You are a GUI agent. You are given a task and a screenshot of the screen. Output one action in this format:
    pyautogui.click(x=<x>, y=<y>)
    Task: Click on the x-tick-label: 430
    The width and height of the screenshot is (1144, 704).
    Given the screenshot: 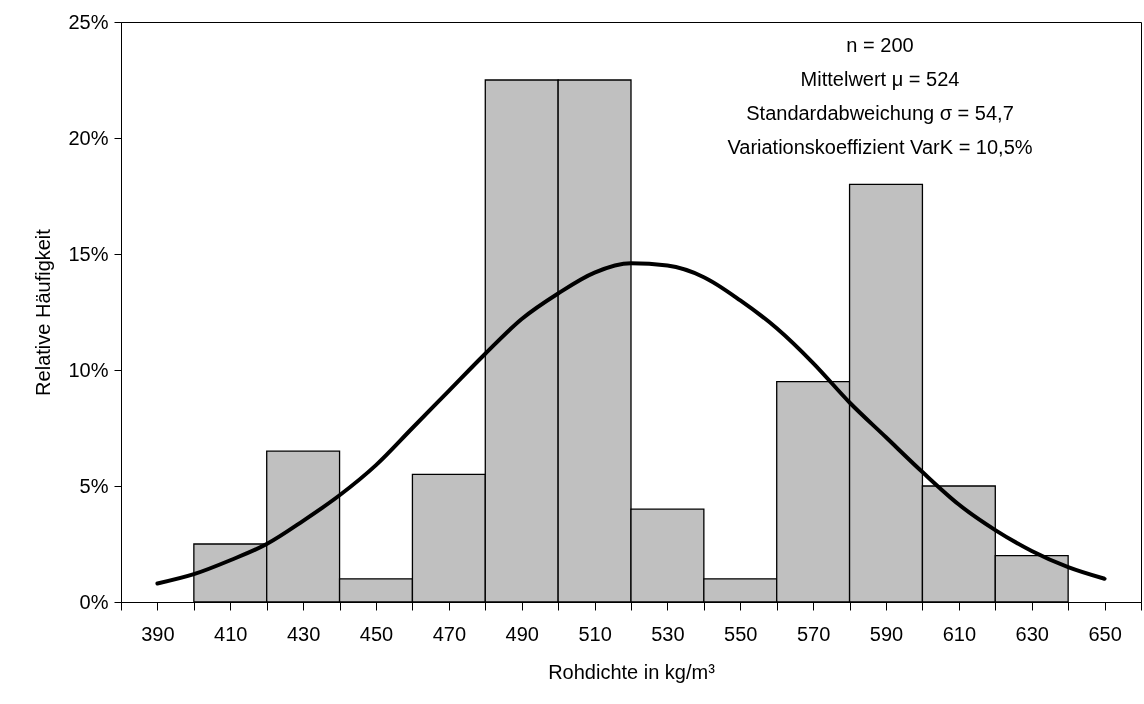 What is the action you would take?
    pyautogui.click(x=303, y=633)
    